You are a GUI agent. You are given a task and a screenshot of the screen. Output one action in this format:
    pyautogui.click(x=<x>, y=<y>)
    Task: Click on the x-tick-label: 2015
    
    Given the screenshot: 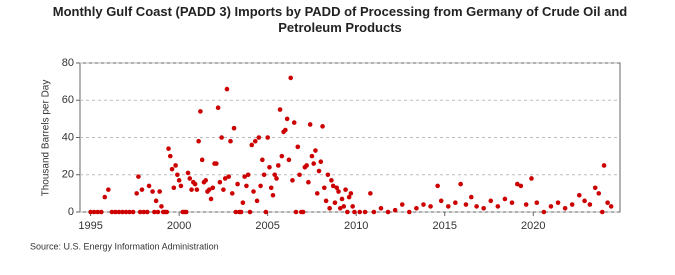 What is the action you would take?
    pyautogui.click(x=444, y=226)
    